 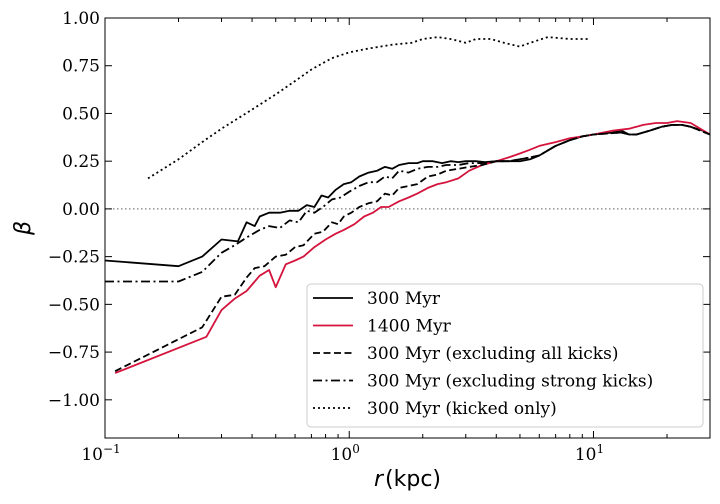 I want to click on x-axis-unit: (kpc), so click(x=413, y=479).